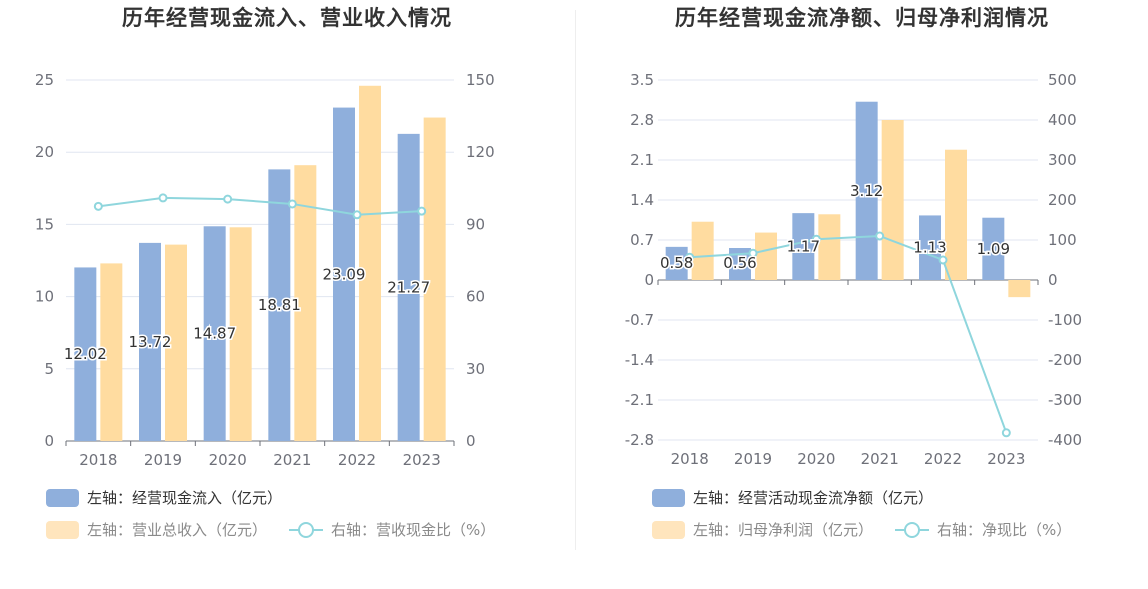 The width and height of the screenshot is (1148, 589). What do you see at coordinates (281, 529) in the screenshot?
I see `legend-row-2: 左轴：营业总收入（亿元） 右轴：营收现金比（%）` at bounding box center [281, 529].